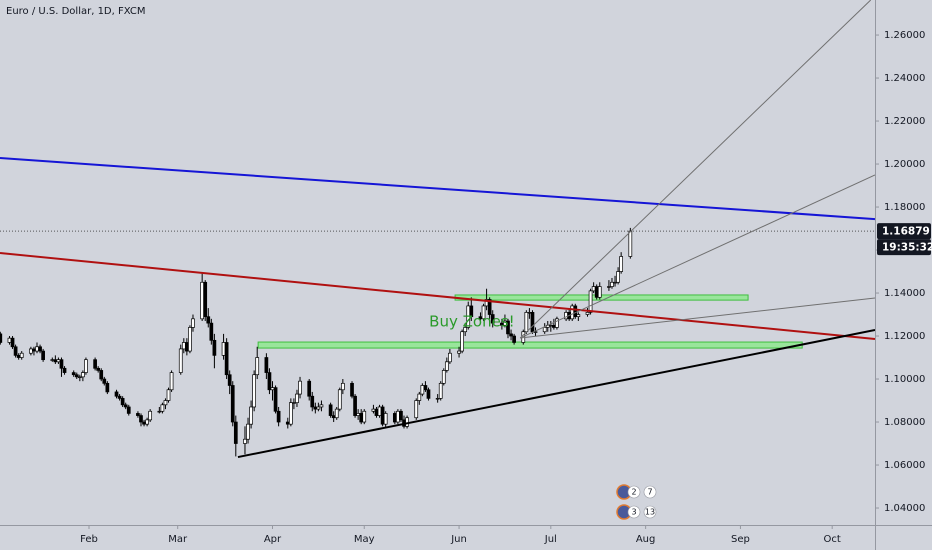 The width and height of the screenshot is (932, 550). Describe the element at coordinates (697, 318) in the screenshot. I see `trend-line` at that location.